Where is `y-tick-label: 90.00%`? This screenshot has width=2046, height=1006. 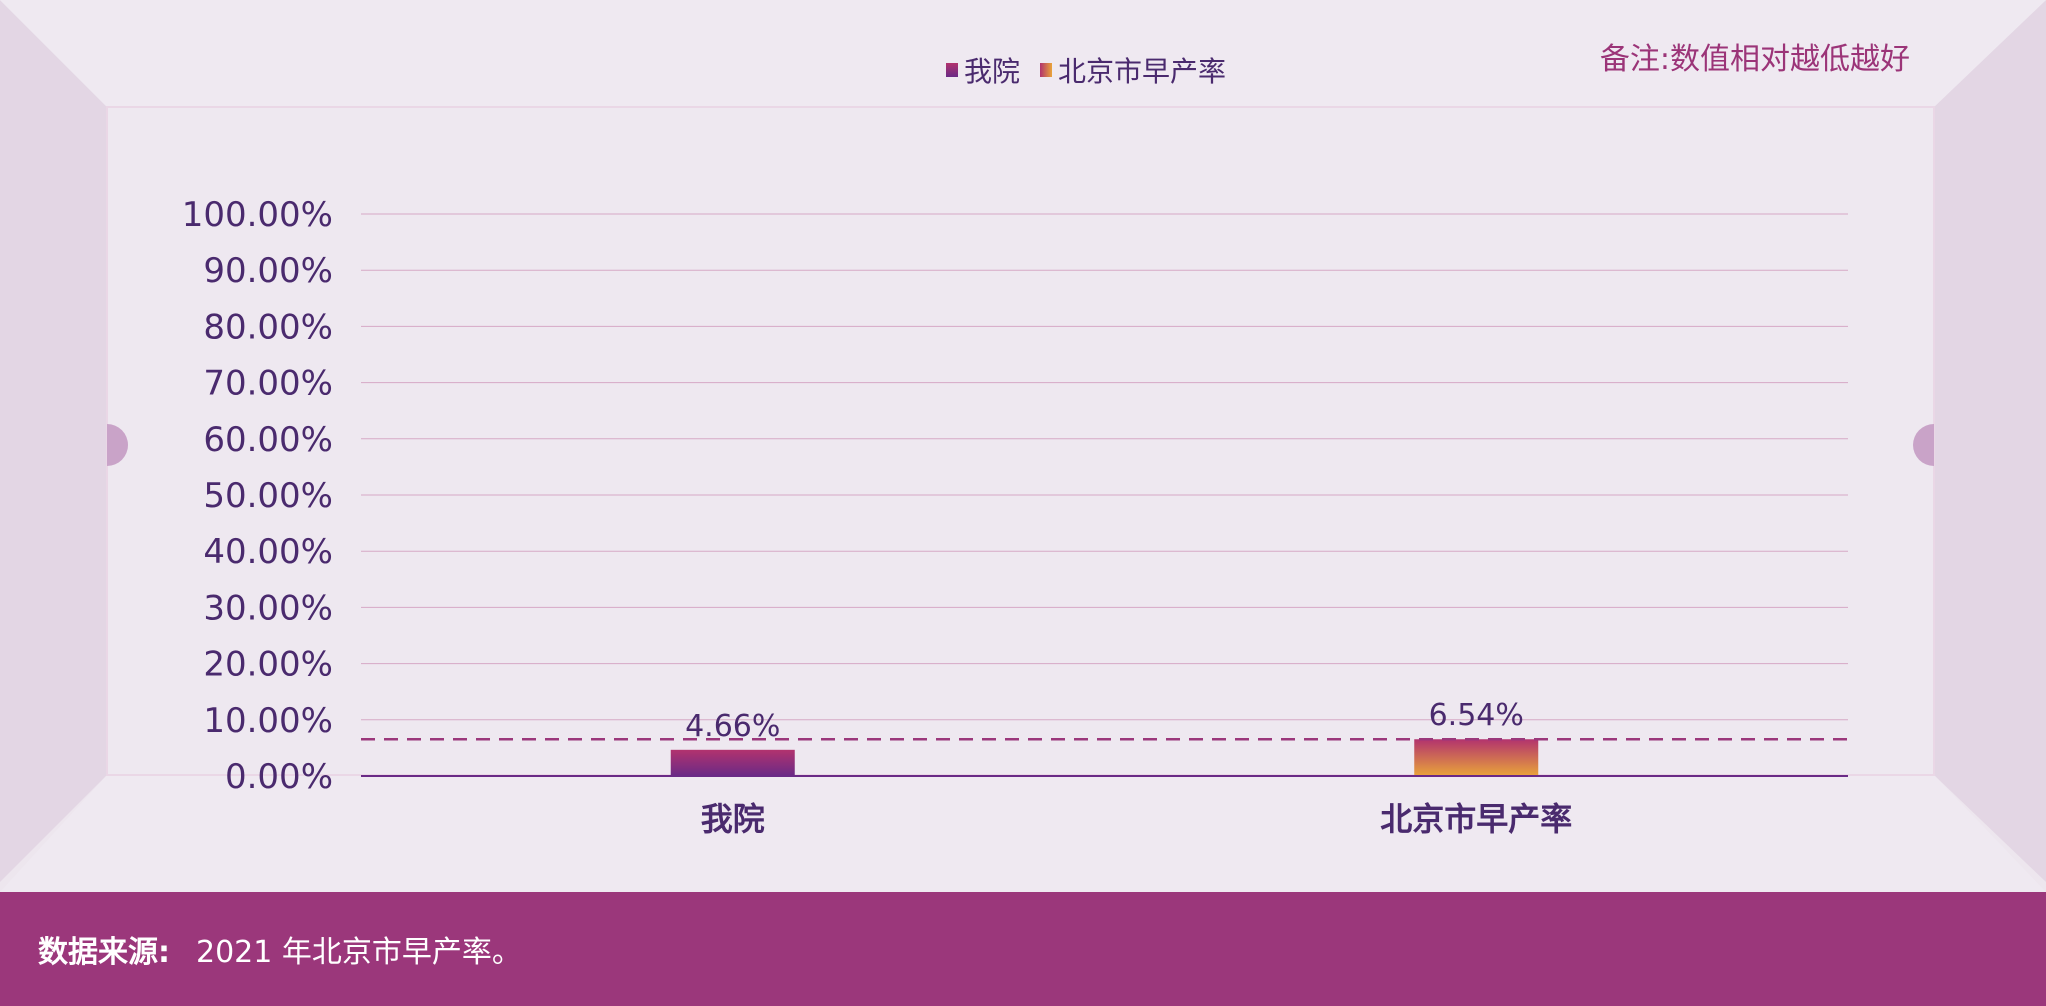
y-tick-label: 90.00% is located at coordinates (268, 271).